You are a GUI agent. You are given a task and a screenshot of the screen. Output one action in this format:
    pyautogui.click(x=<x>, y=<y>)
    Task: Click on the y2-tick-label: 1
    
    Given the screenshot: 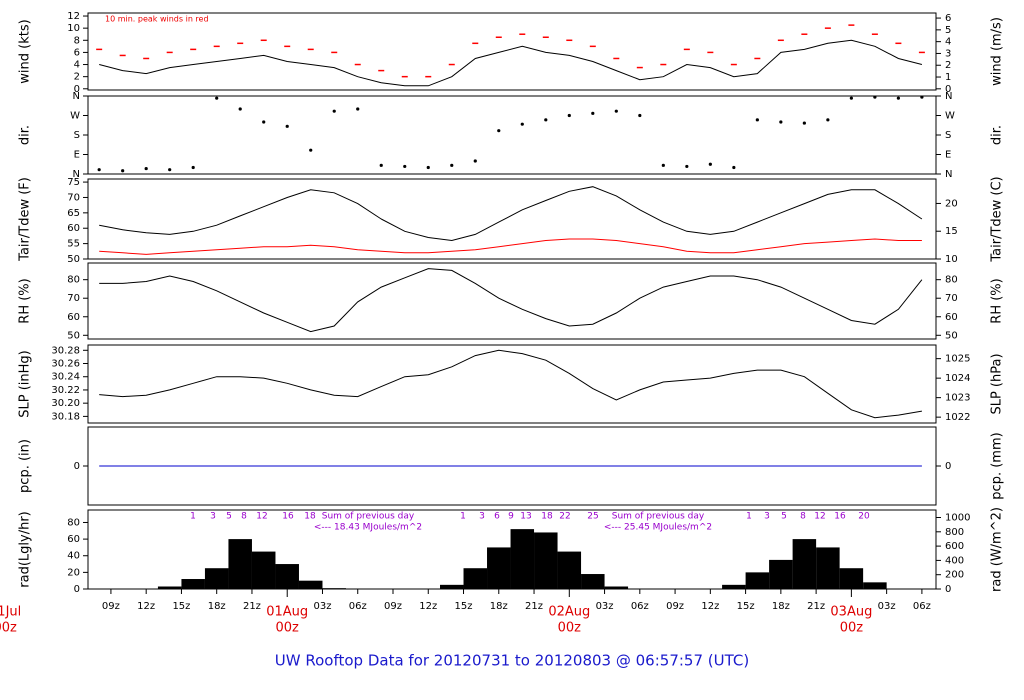 What is the action you would take?
    pyautogui.click(x=948, y=77)
    